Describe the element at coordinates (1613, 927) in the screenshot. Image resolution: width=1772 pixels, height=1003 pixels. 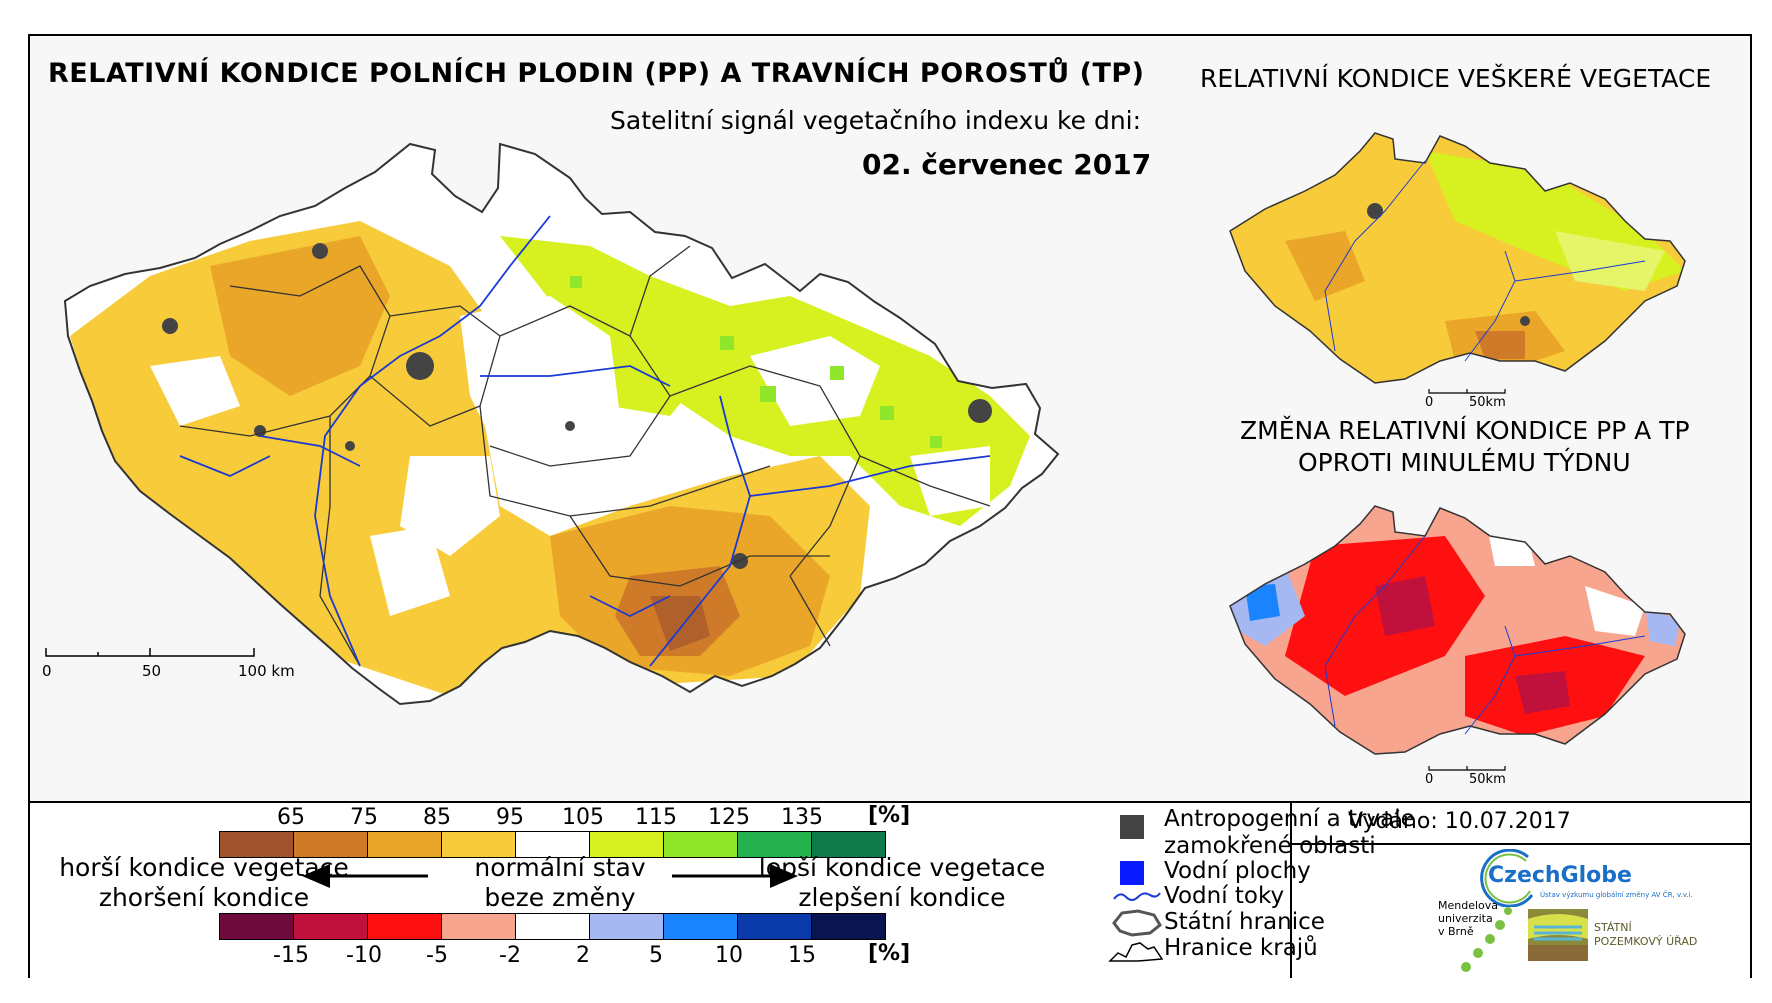
I see `spu-line: STÁTNÍ` at that location.